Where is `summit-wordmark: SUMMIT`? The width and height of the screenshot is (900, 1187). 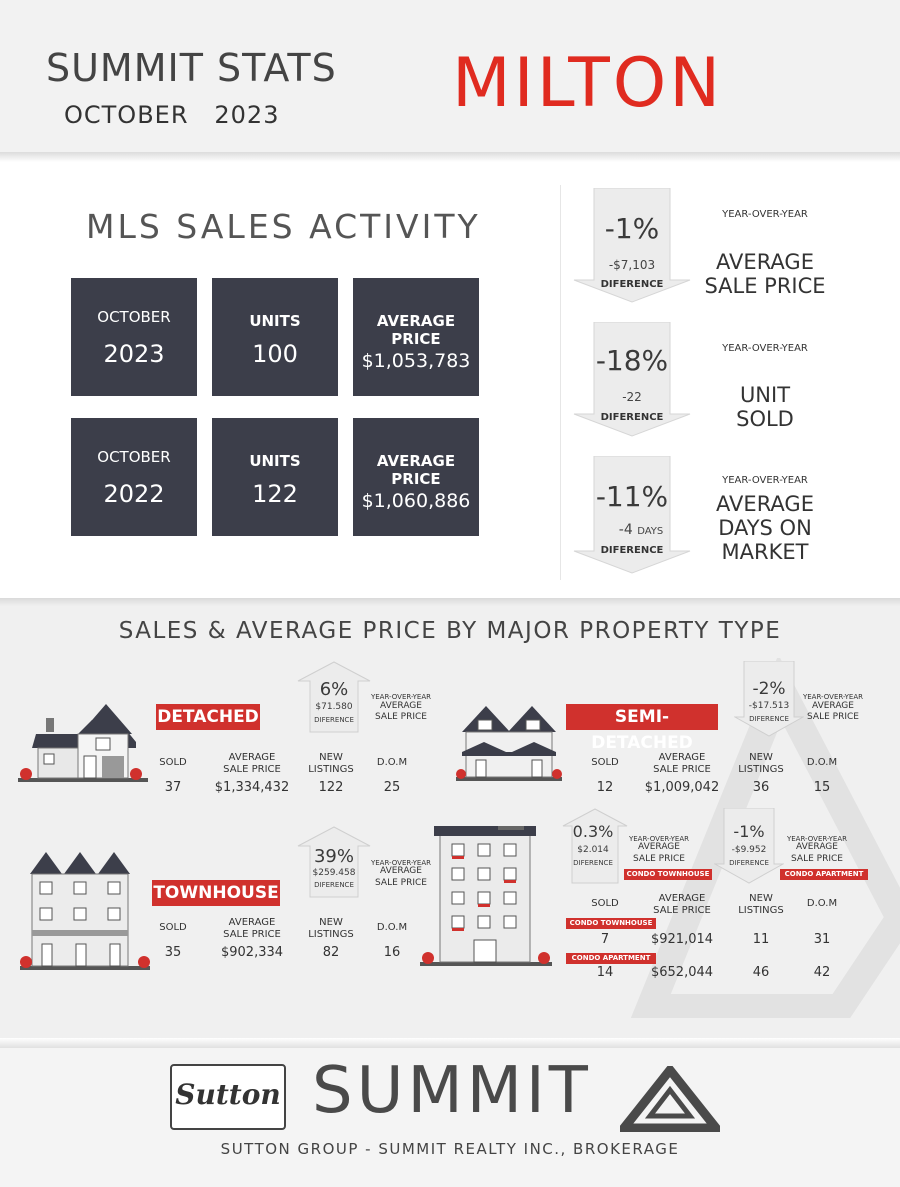 summit-wordmark: SUMMIT is located at coordinates (452, 1091).